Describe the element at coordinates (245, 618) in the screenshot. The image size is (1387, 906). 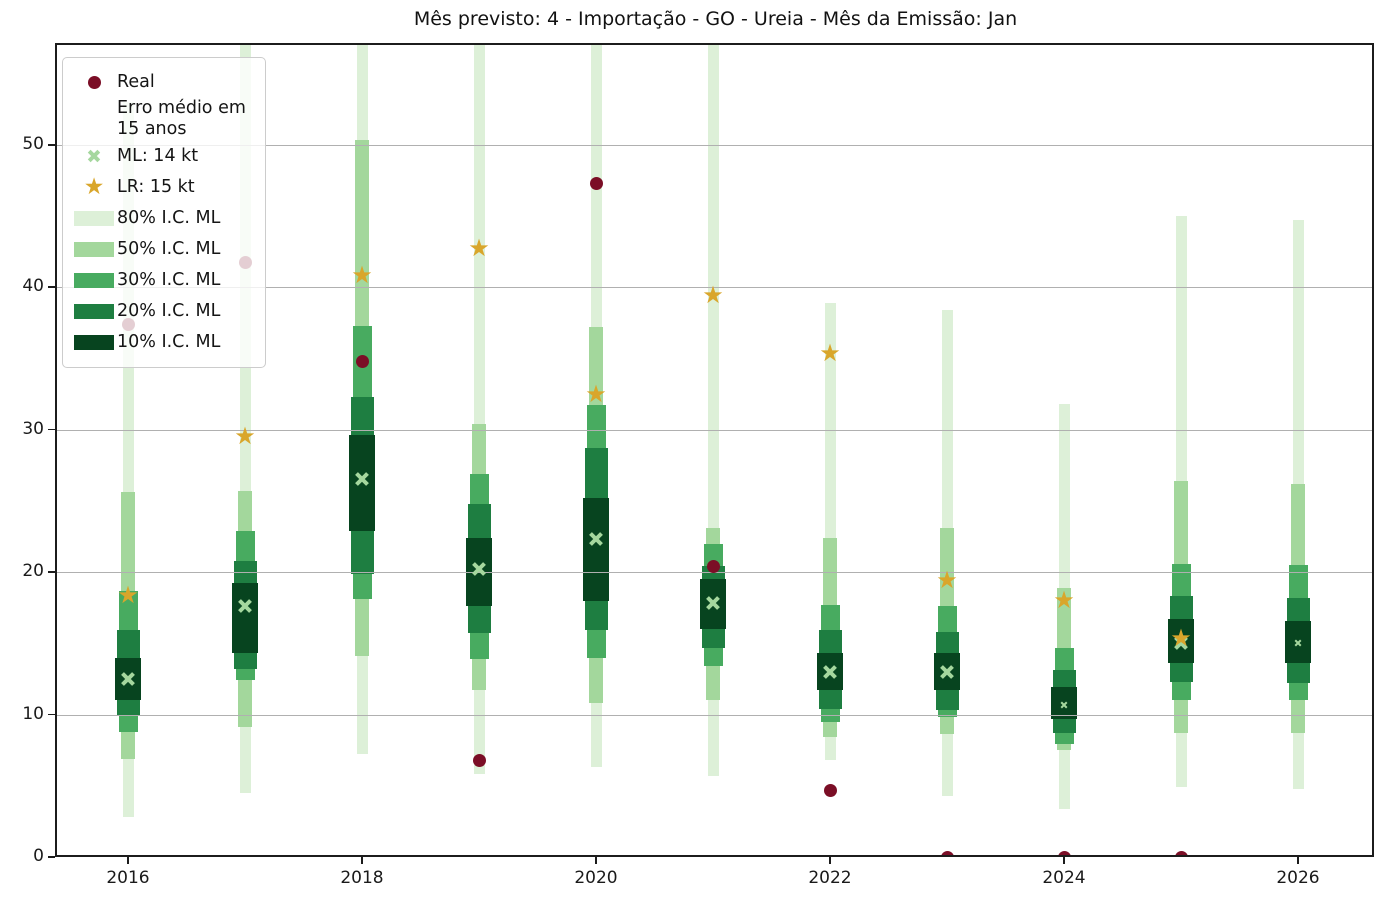
I see `ci-band-10-2017` at that location.